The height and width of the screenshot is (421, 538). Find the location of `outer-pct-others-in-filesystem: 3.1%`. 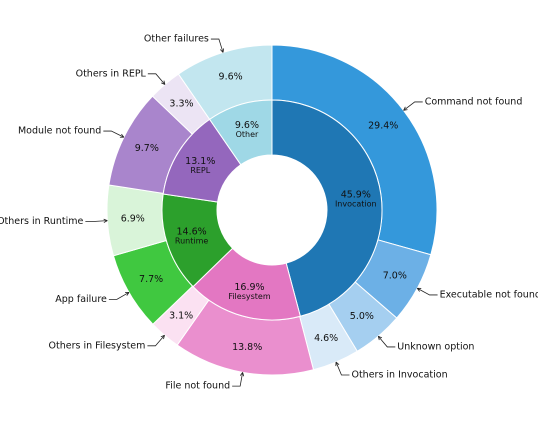

outer-pct-others-in-filesystem: 3.1% is located at coordinates (181, 315).